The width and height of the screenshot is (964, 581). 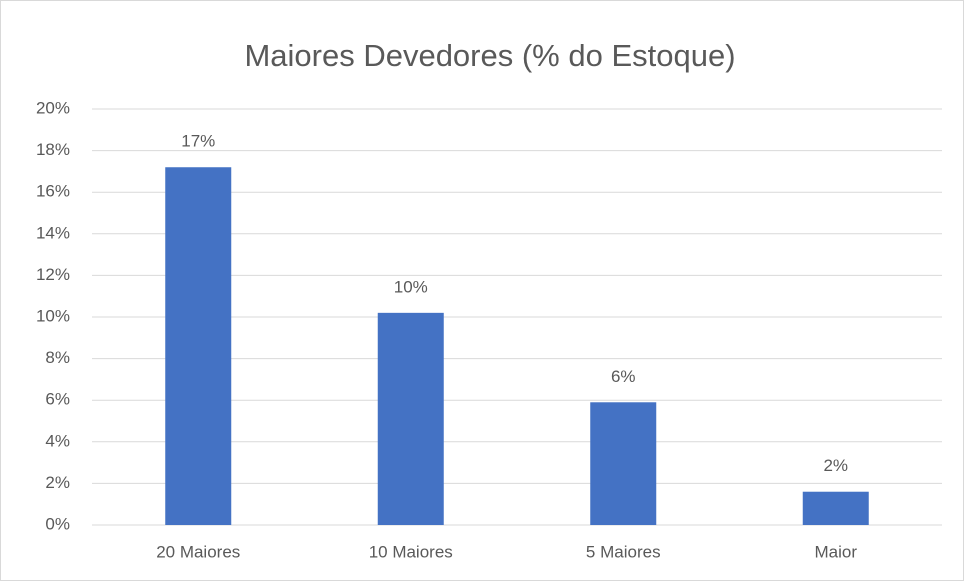 What do you see at coordinates (53, 232) in the screenshot?
I see `y-tick-label: 14%` at bounding box center [53, 232].